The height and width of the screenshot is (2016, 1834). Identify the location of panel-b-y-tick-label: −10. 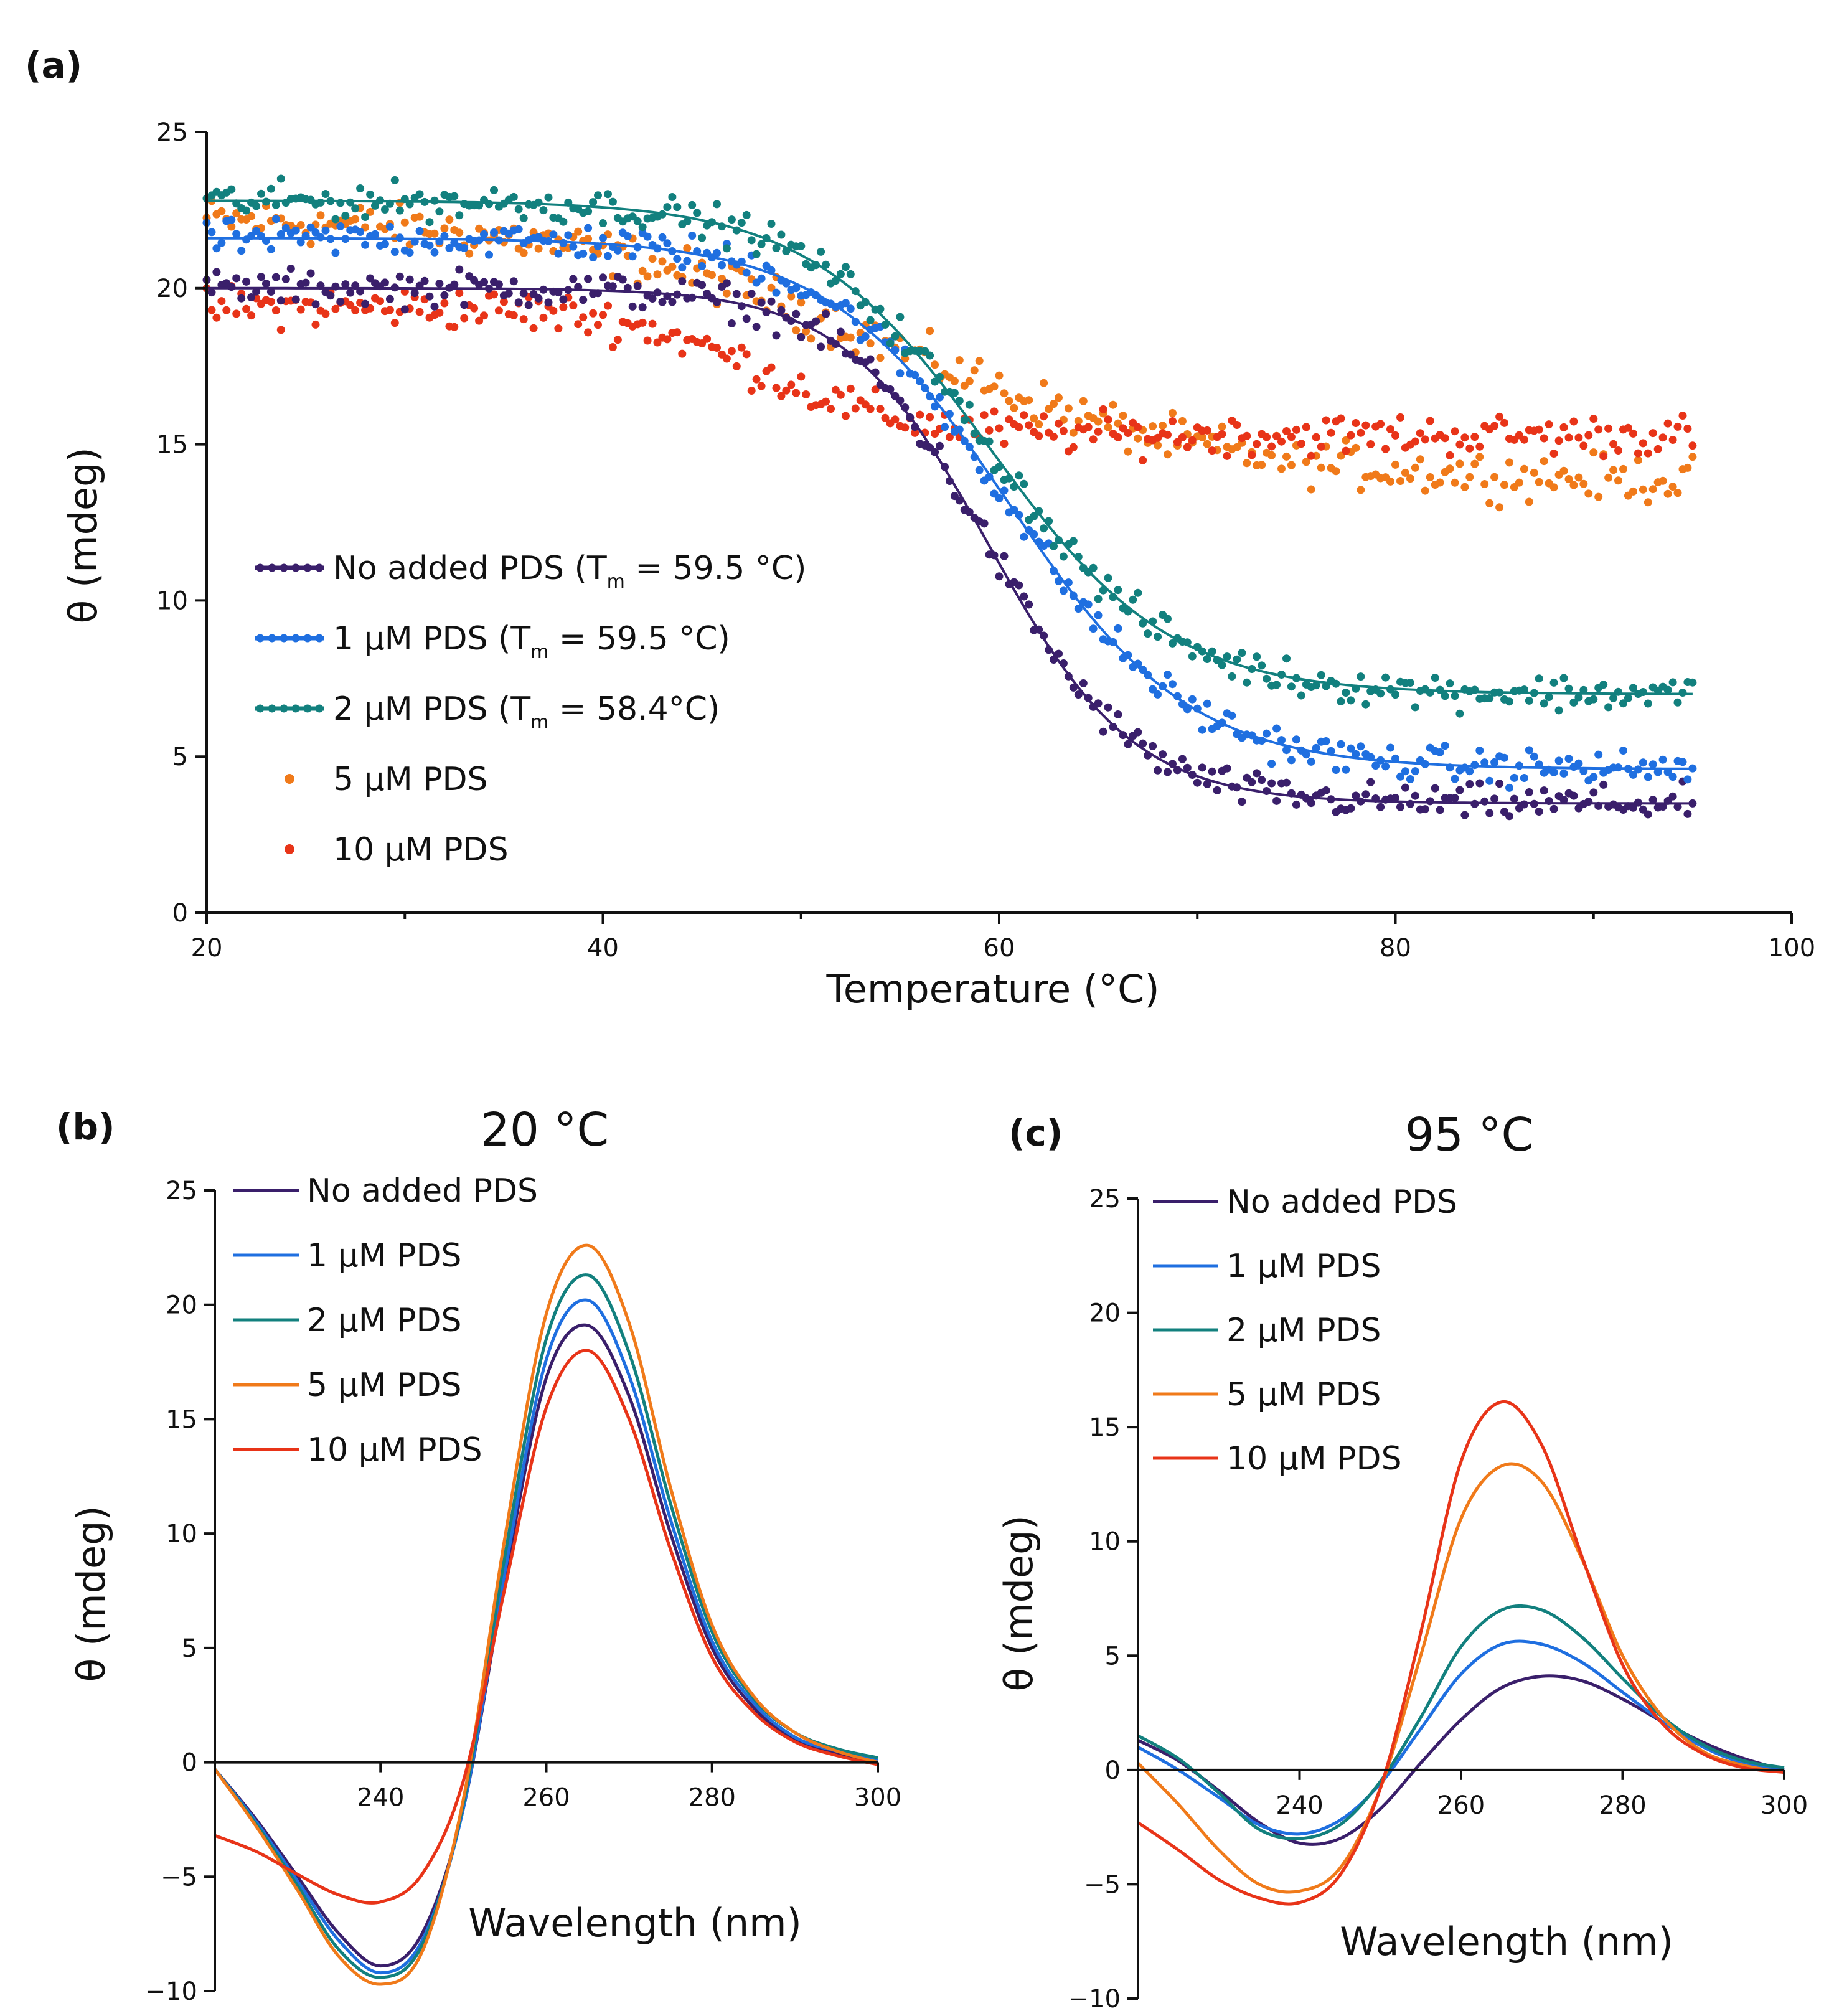
(171, 1991).